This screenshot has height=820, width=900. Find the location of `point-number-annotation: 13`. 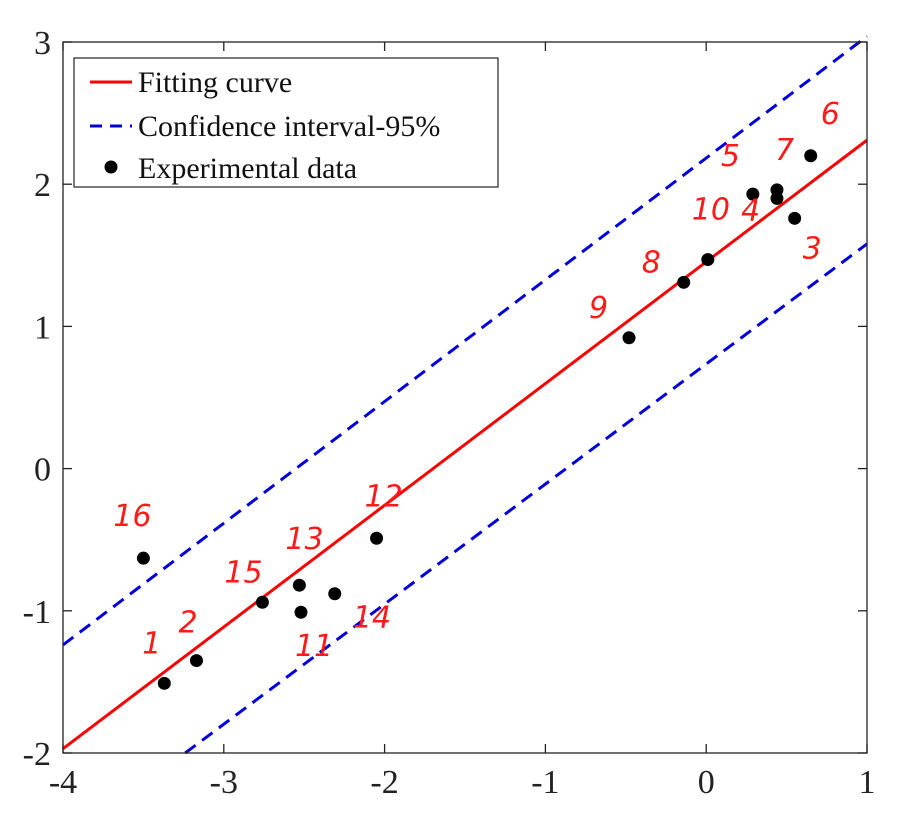

point-number-annotation: 13 is located at coordinates (304, 539).